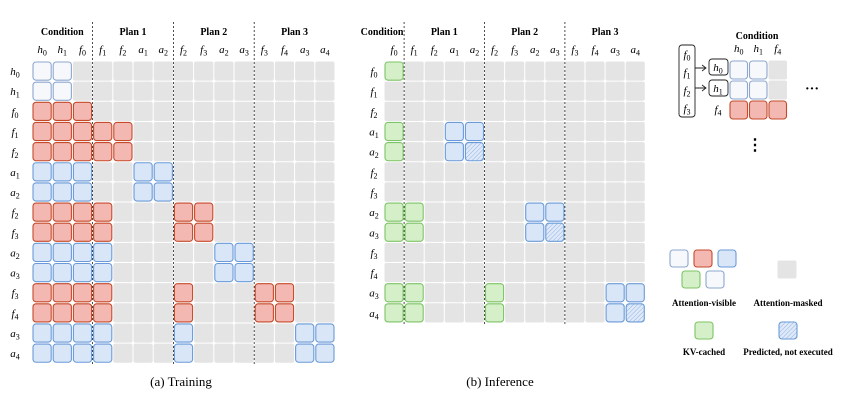  I want to click on infer-group-label: Plan 2, so click(524, 32).